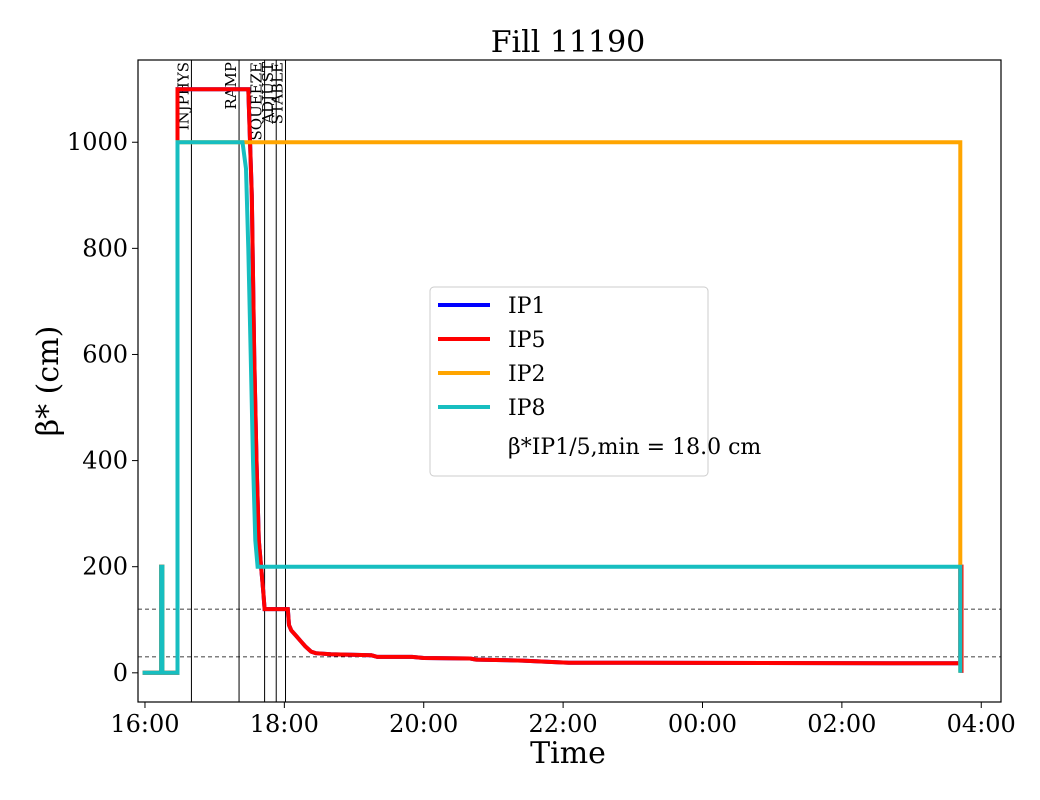 The height and width of the screenshot is (800, 1040). I want to click on x-tick-label: 22:00, so click(563, 724).